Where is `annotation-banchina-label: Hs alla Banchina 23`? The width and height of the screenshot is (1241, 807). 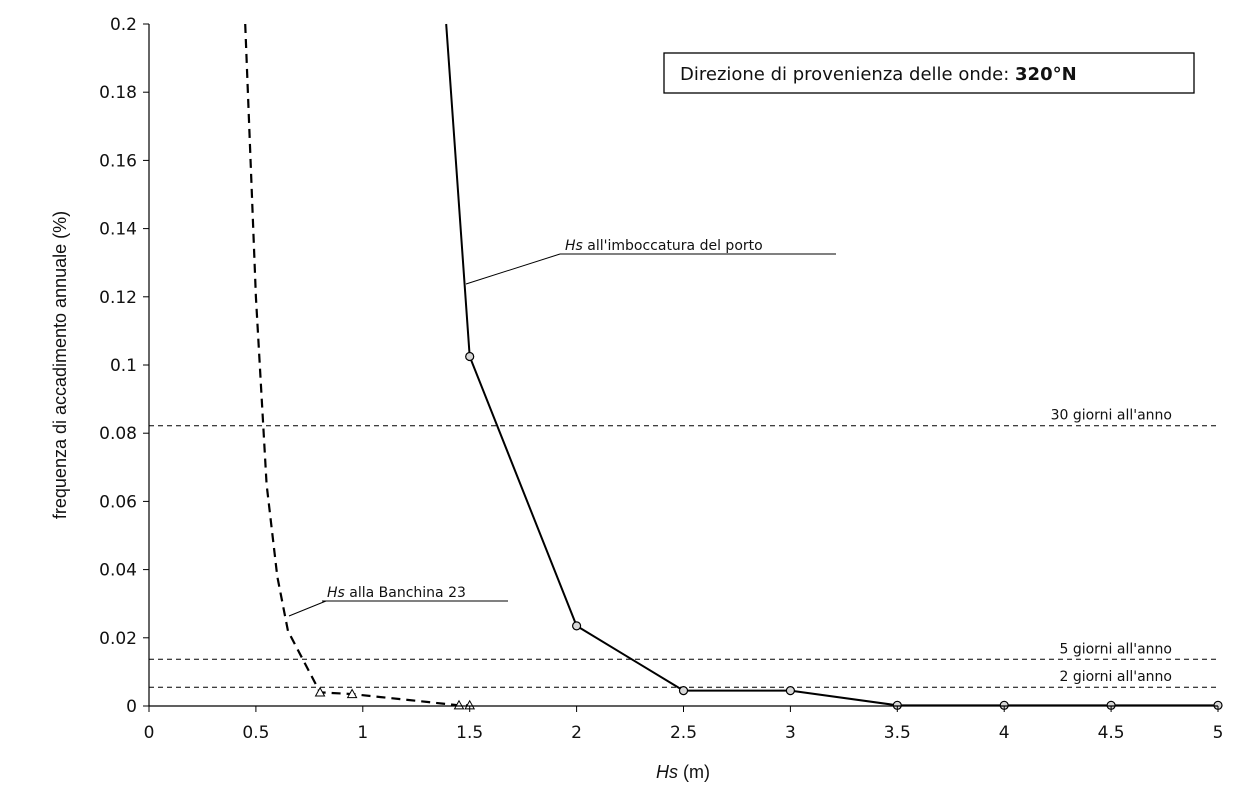
annotation-banchina-label: Hs alla Banchina 23 is located at coordinates (396, 593).